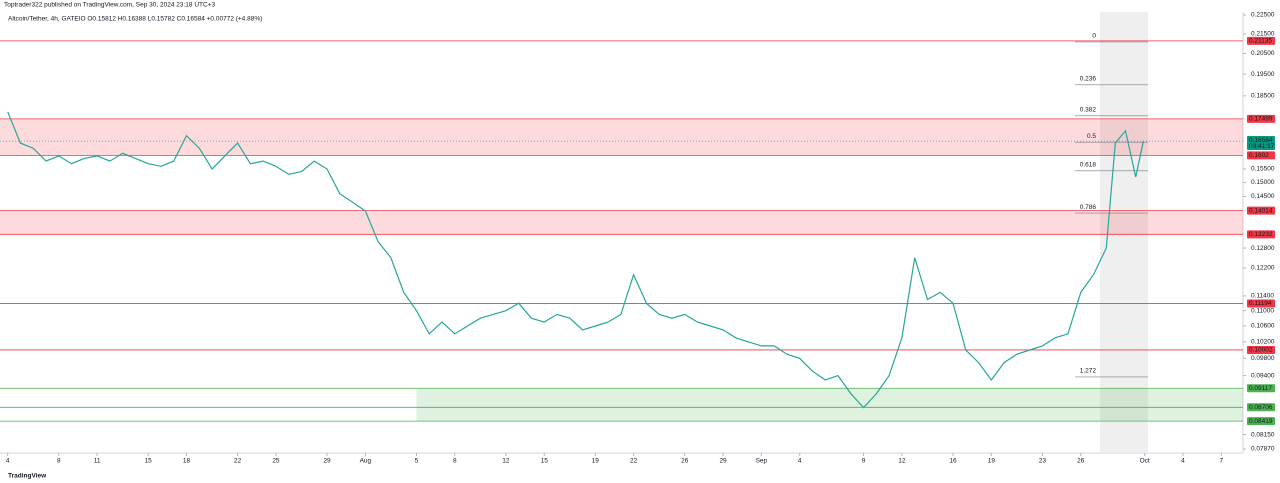  I want to click on y-tick-label: 0.10200, so click(1263, 342).